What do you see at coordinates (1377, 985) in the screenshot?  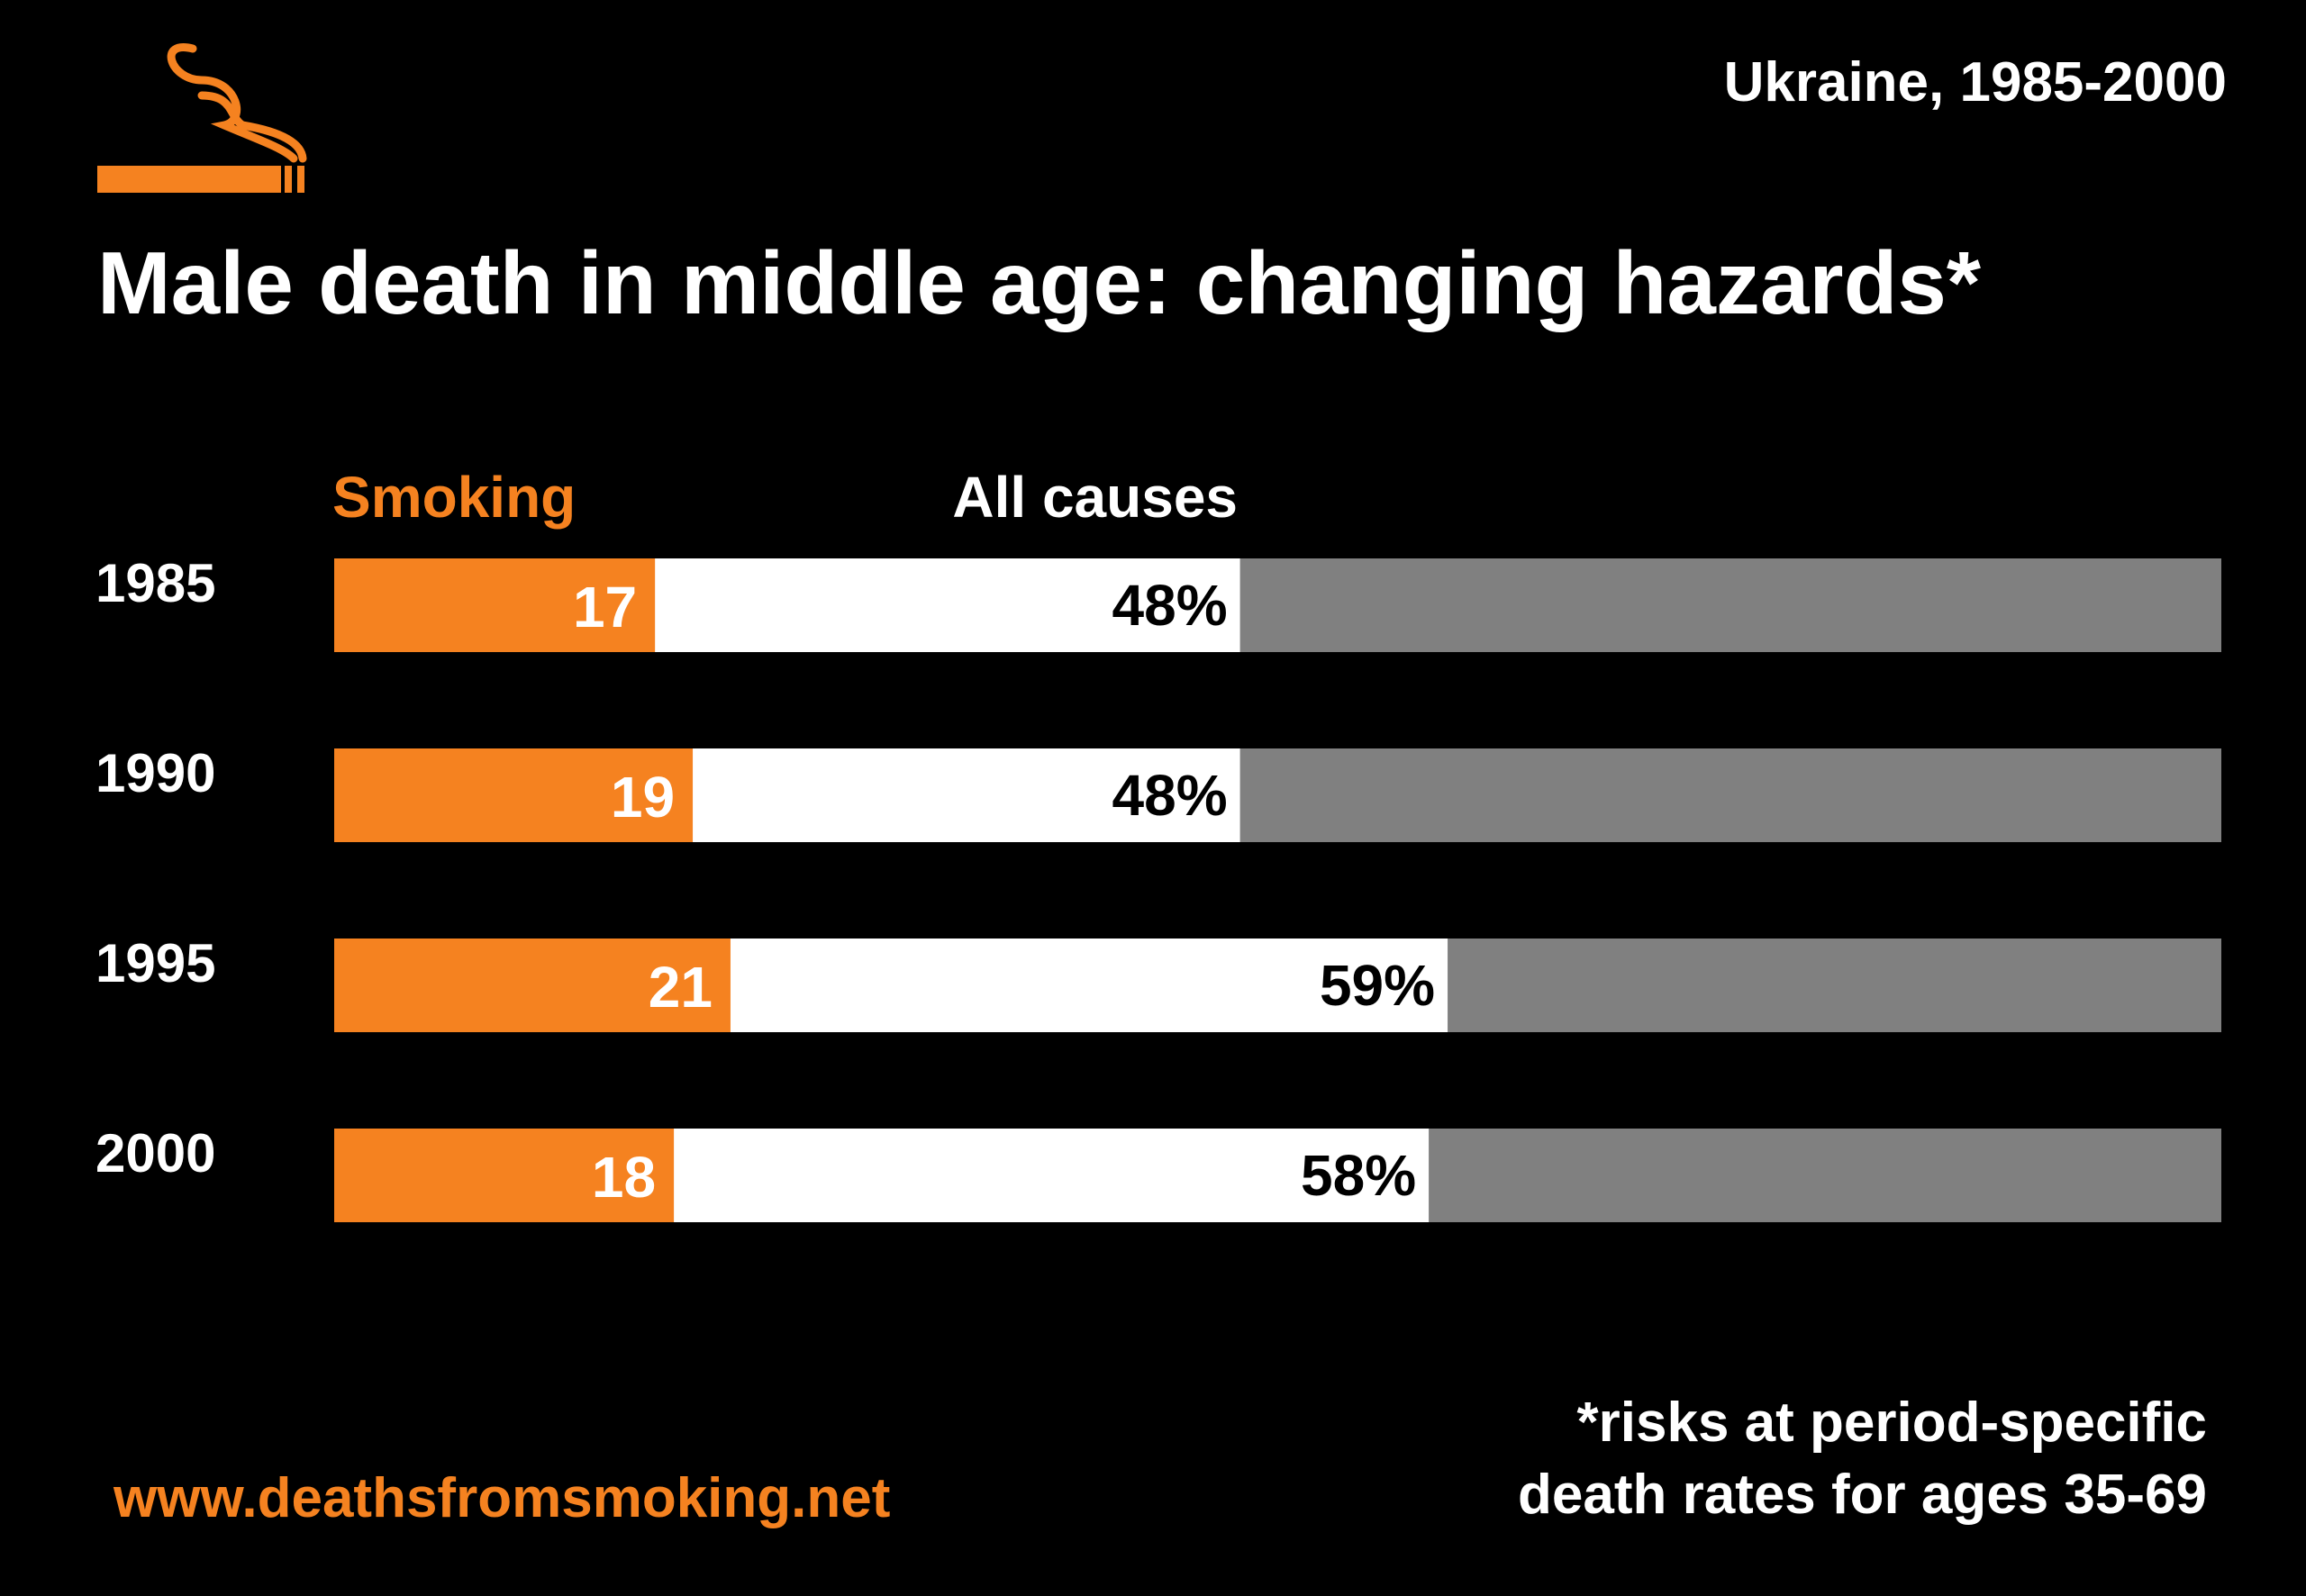 I see `value-label-all-causes-1995: 59%` at bounding box center [1377, 985].